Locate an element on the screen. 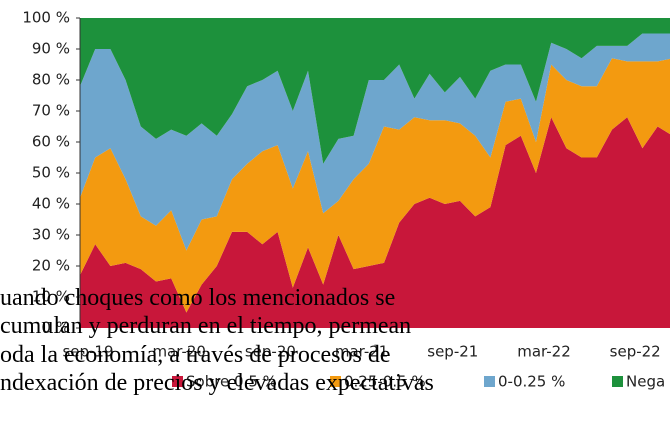 The width and height of the screenshot is (670, 423). y-tick-label: 10 % is located at coordinates (51, 297).